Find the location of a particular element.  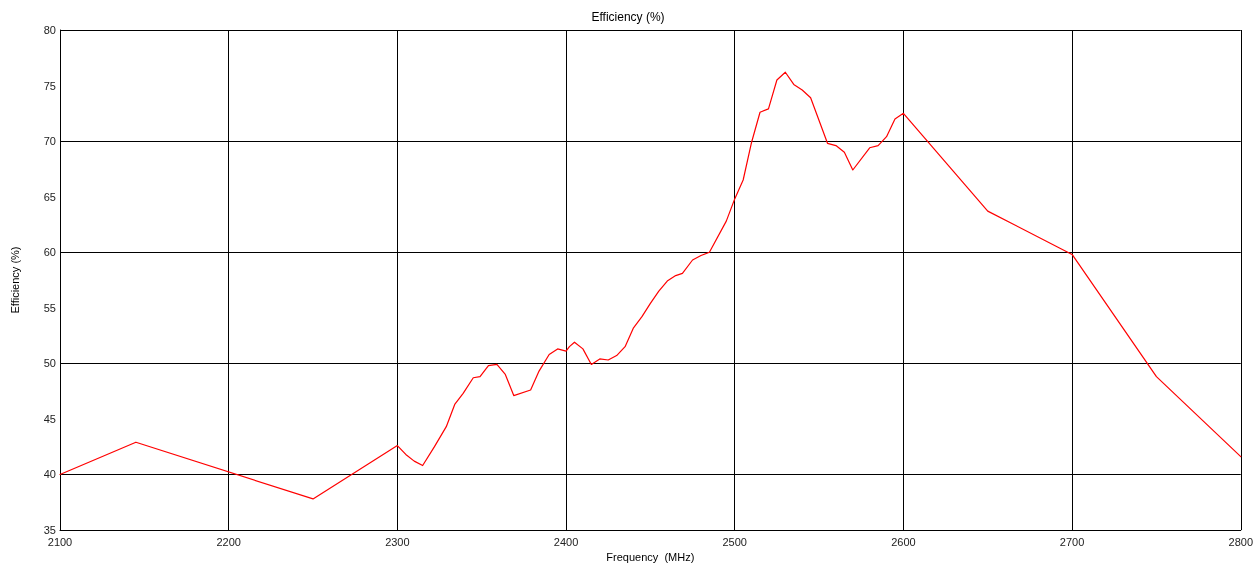

y-tick-label: 50 is located at coordinates (49, 363).